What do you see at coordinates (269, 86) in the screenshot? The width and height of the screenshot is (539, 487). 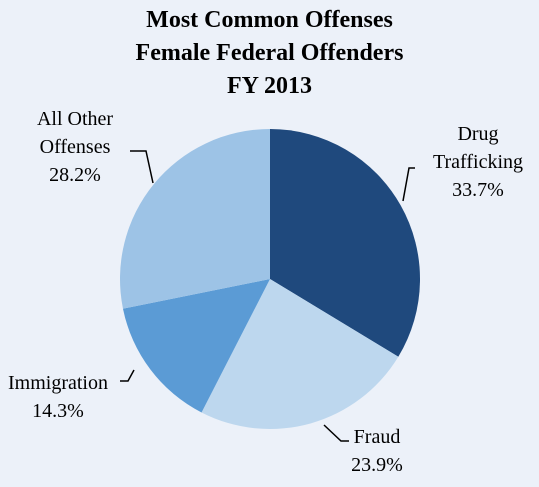 I see `chart-title-line-3: FY 2013` at bounding box center [269, 86].